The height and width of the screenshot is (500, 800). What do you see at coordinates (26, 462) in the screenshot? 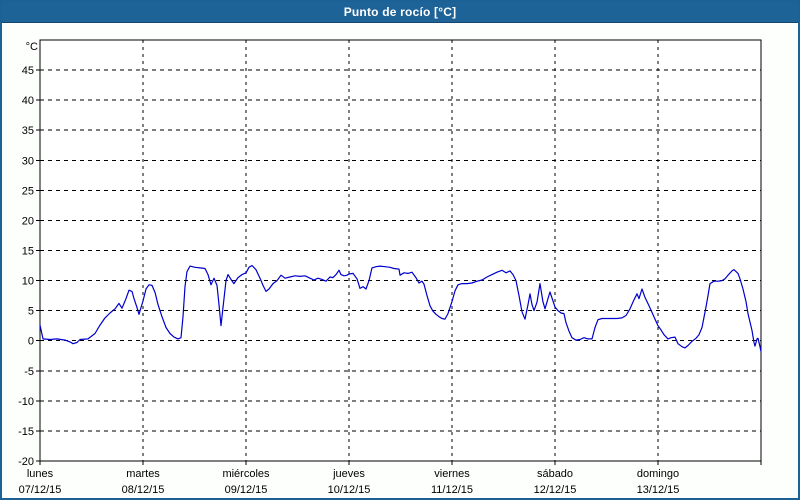
I see `y-tick-label: -20` at bounding box center [26, 462].